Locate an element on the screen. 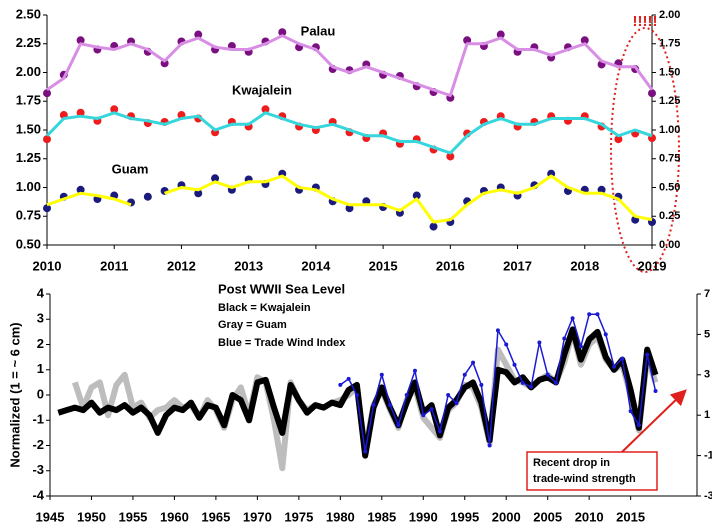 The height and width of the screenshot is (529, 712). y-tick-label: 1.75 is located at coordinates (28, 100).